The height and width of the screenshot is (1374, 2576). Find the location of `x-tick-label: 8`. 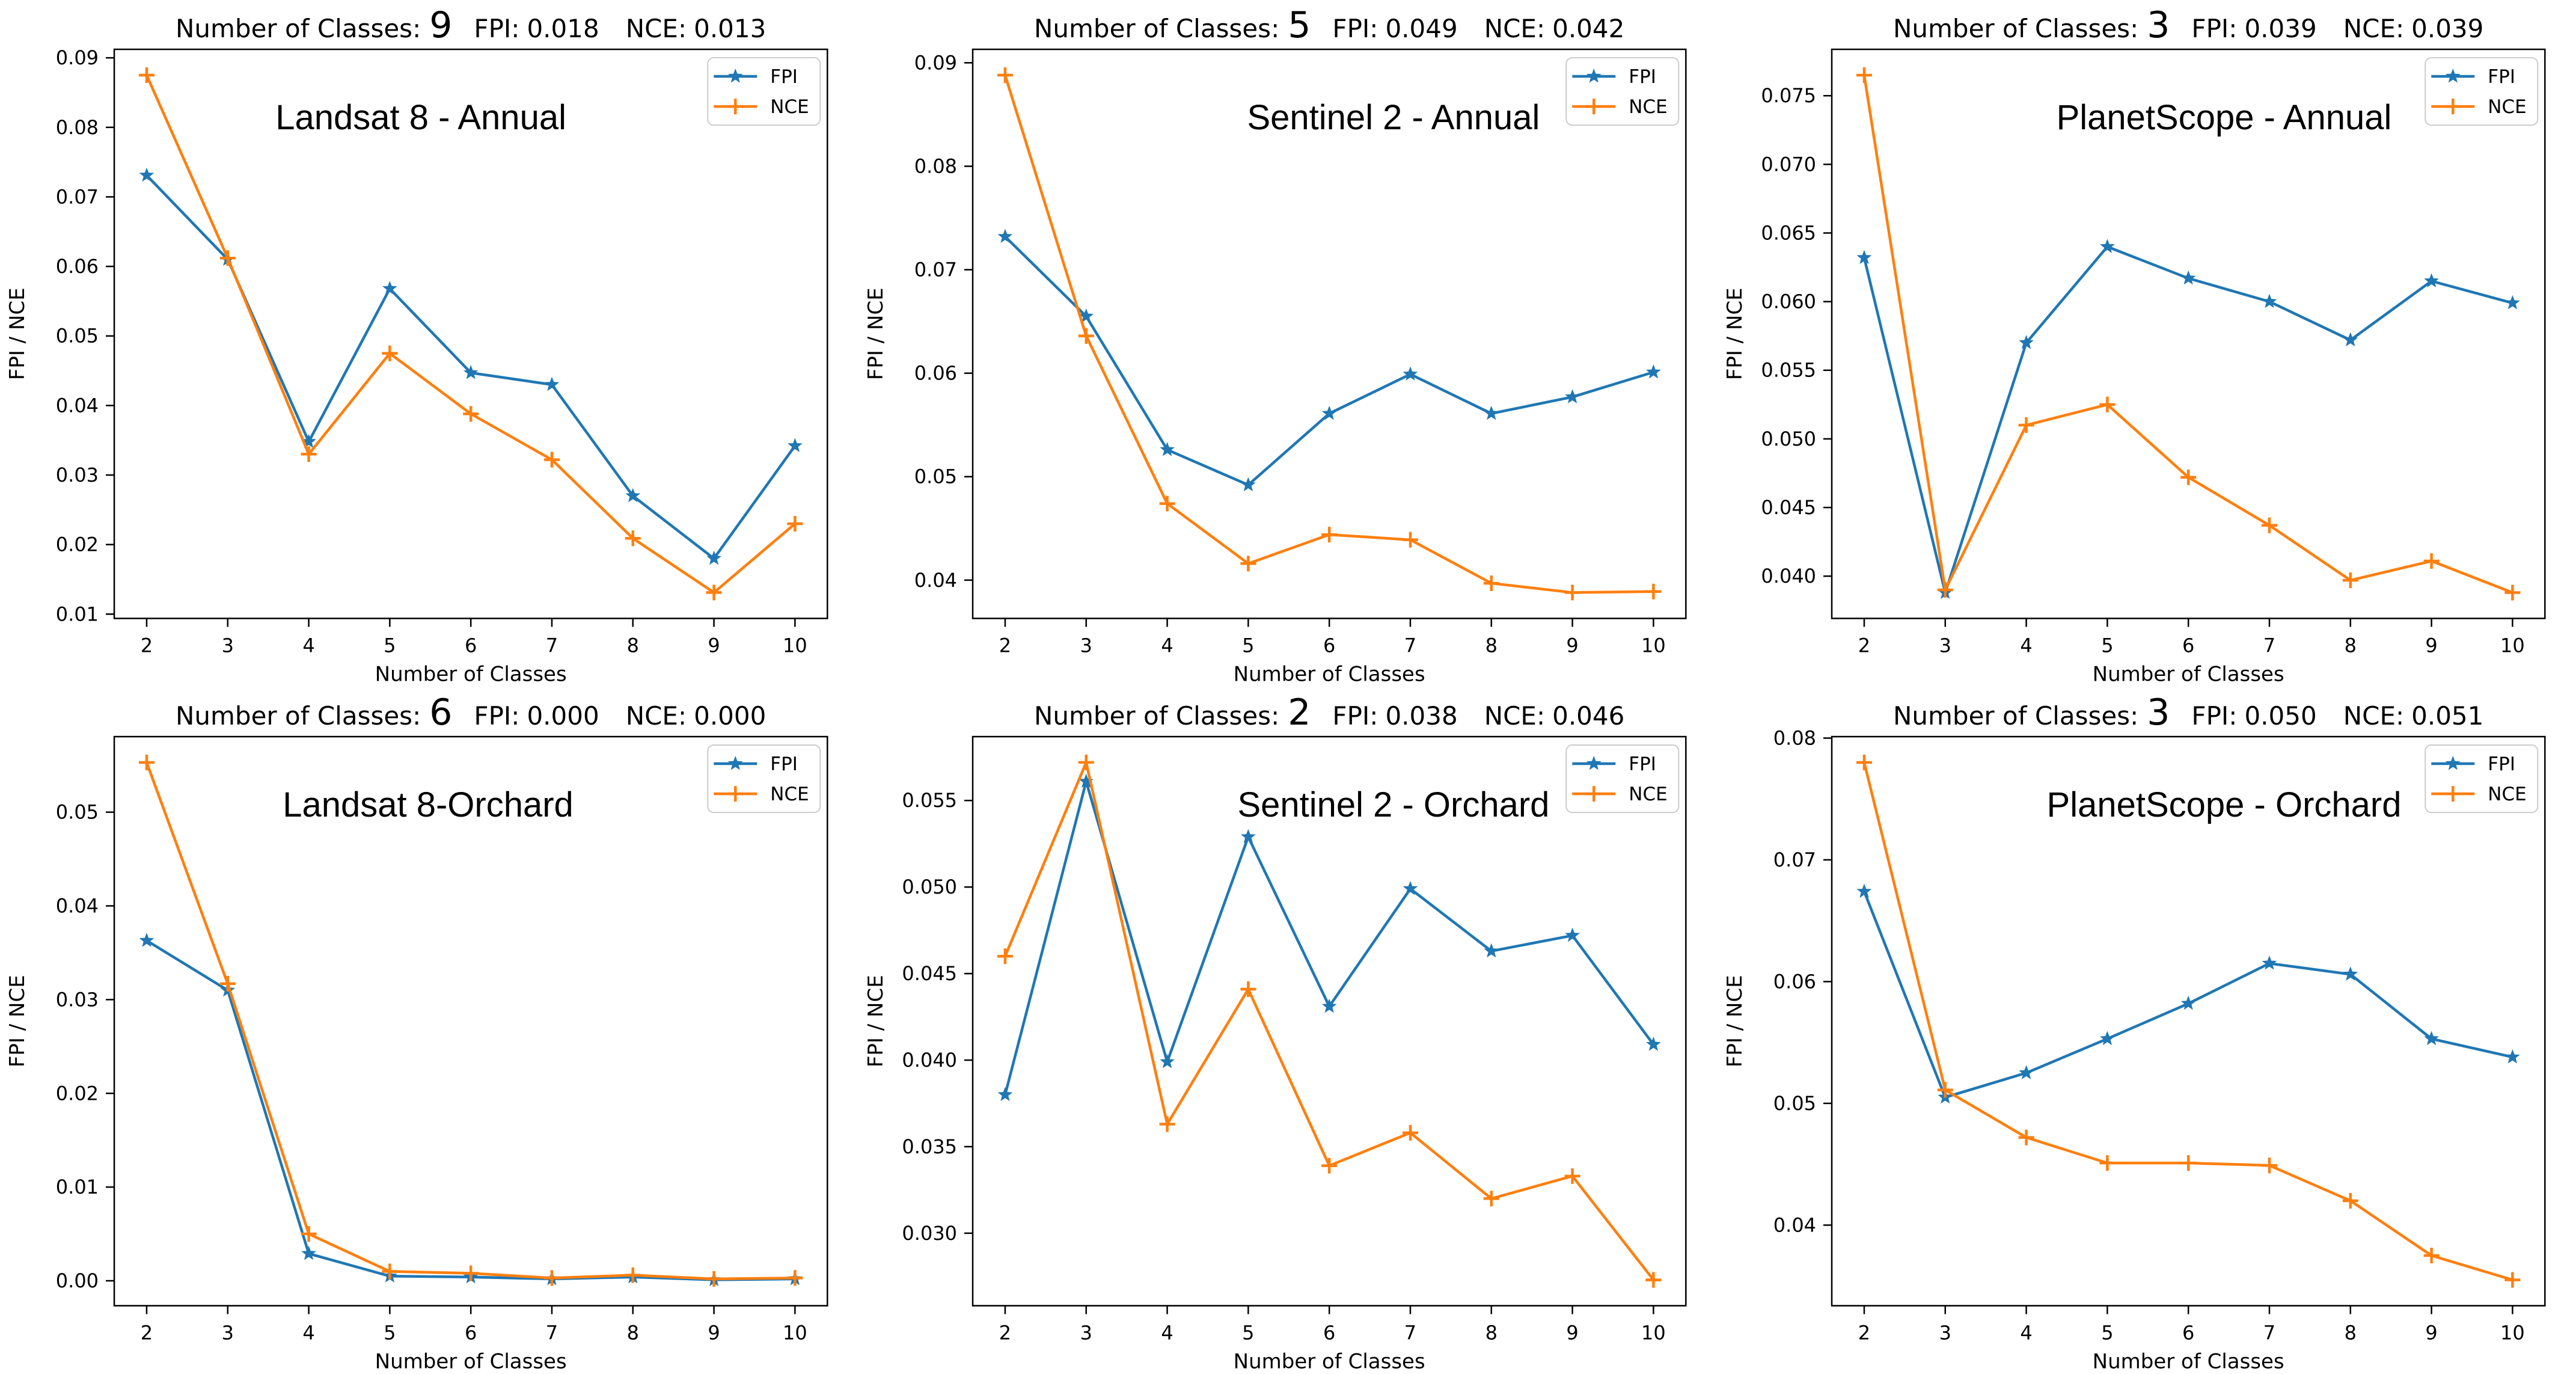

x-tick-label: 8 is located at coordinates (1491, 1332).